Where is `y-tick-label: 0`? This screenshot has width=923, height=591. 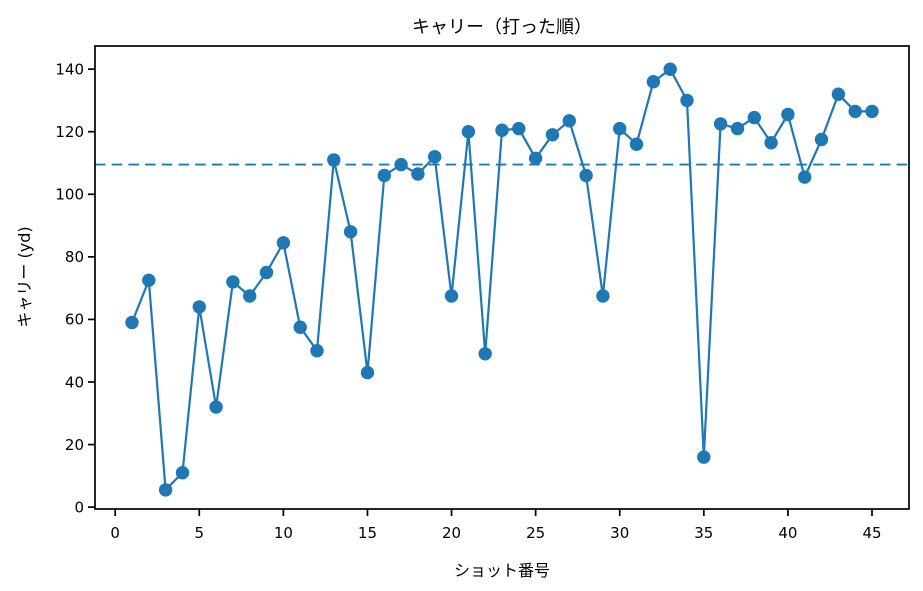
y-tick-label: 0 is located at coordinates (79, 507).